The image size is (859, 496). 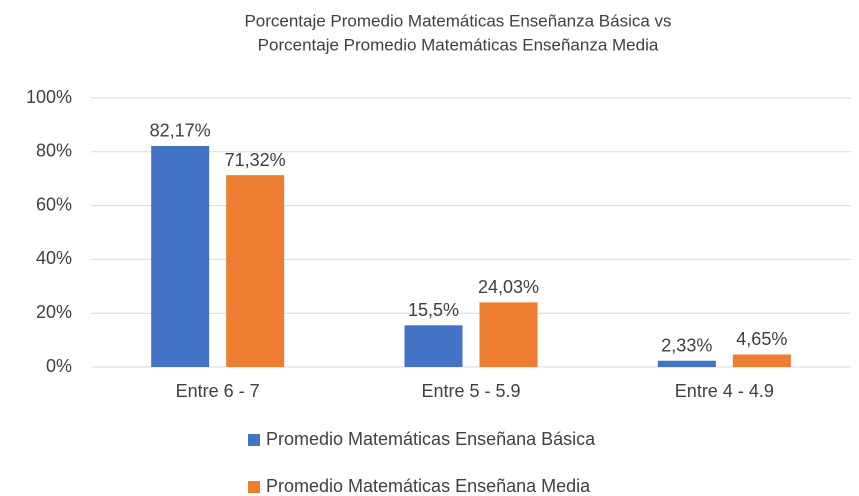 I want to click on y-tick-label: 100%, so click(x=49, y=97).